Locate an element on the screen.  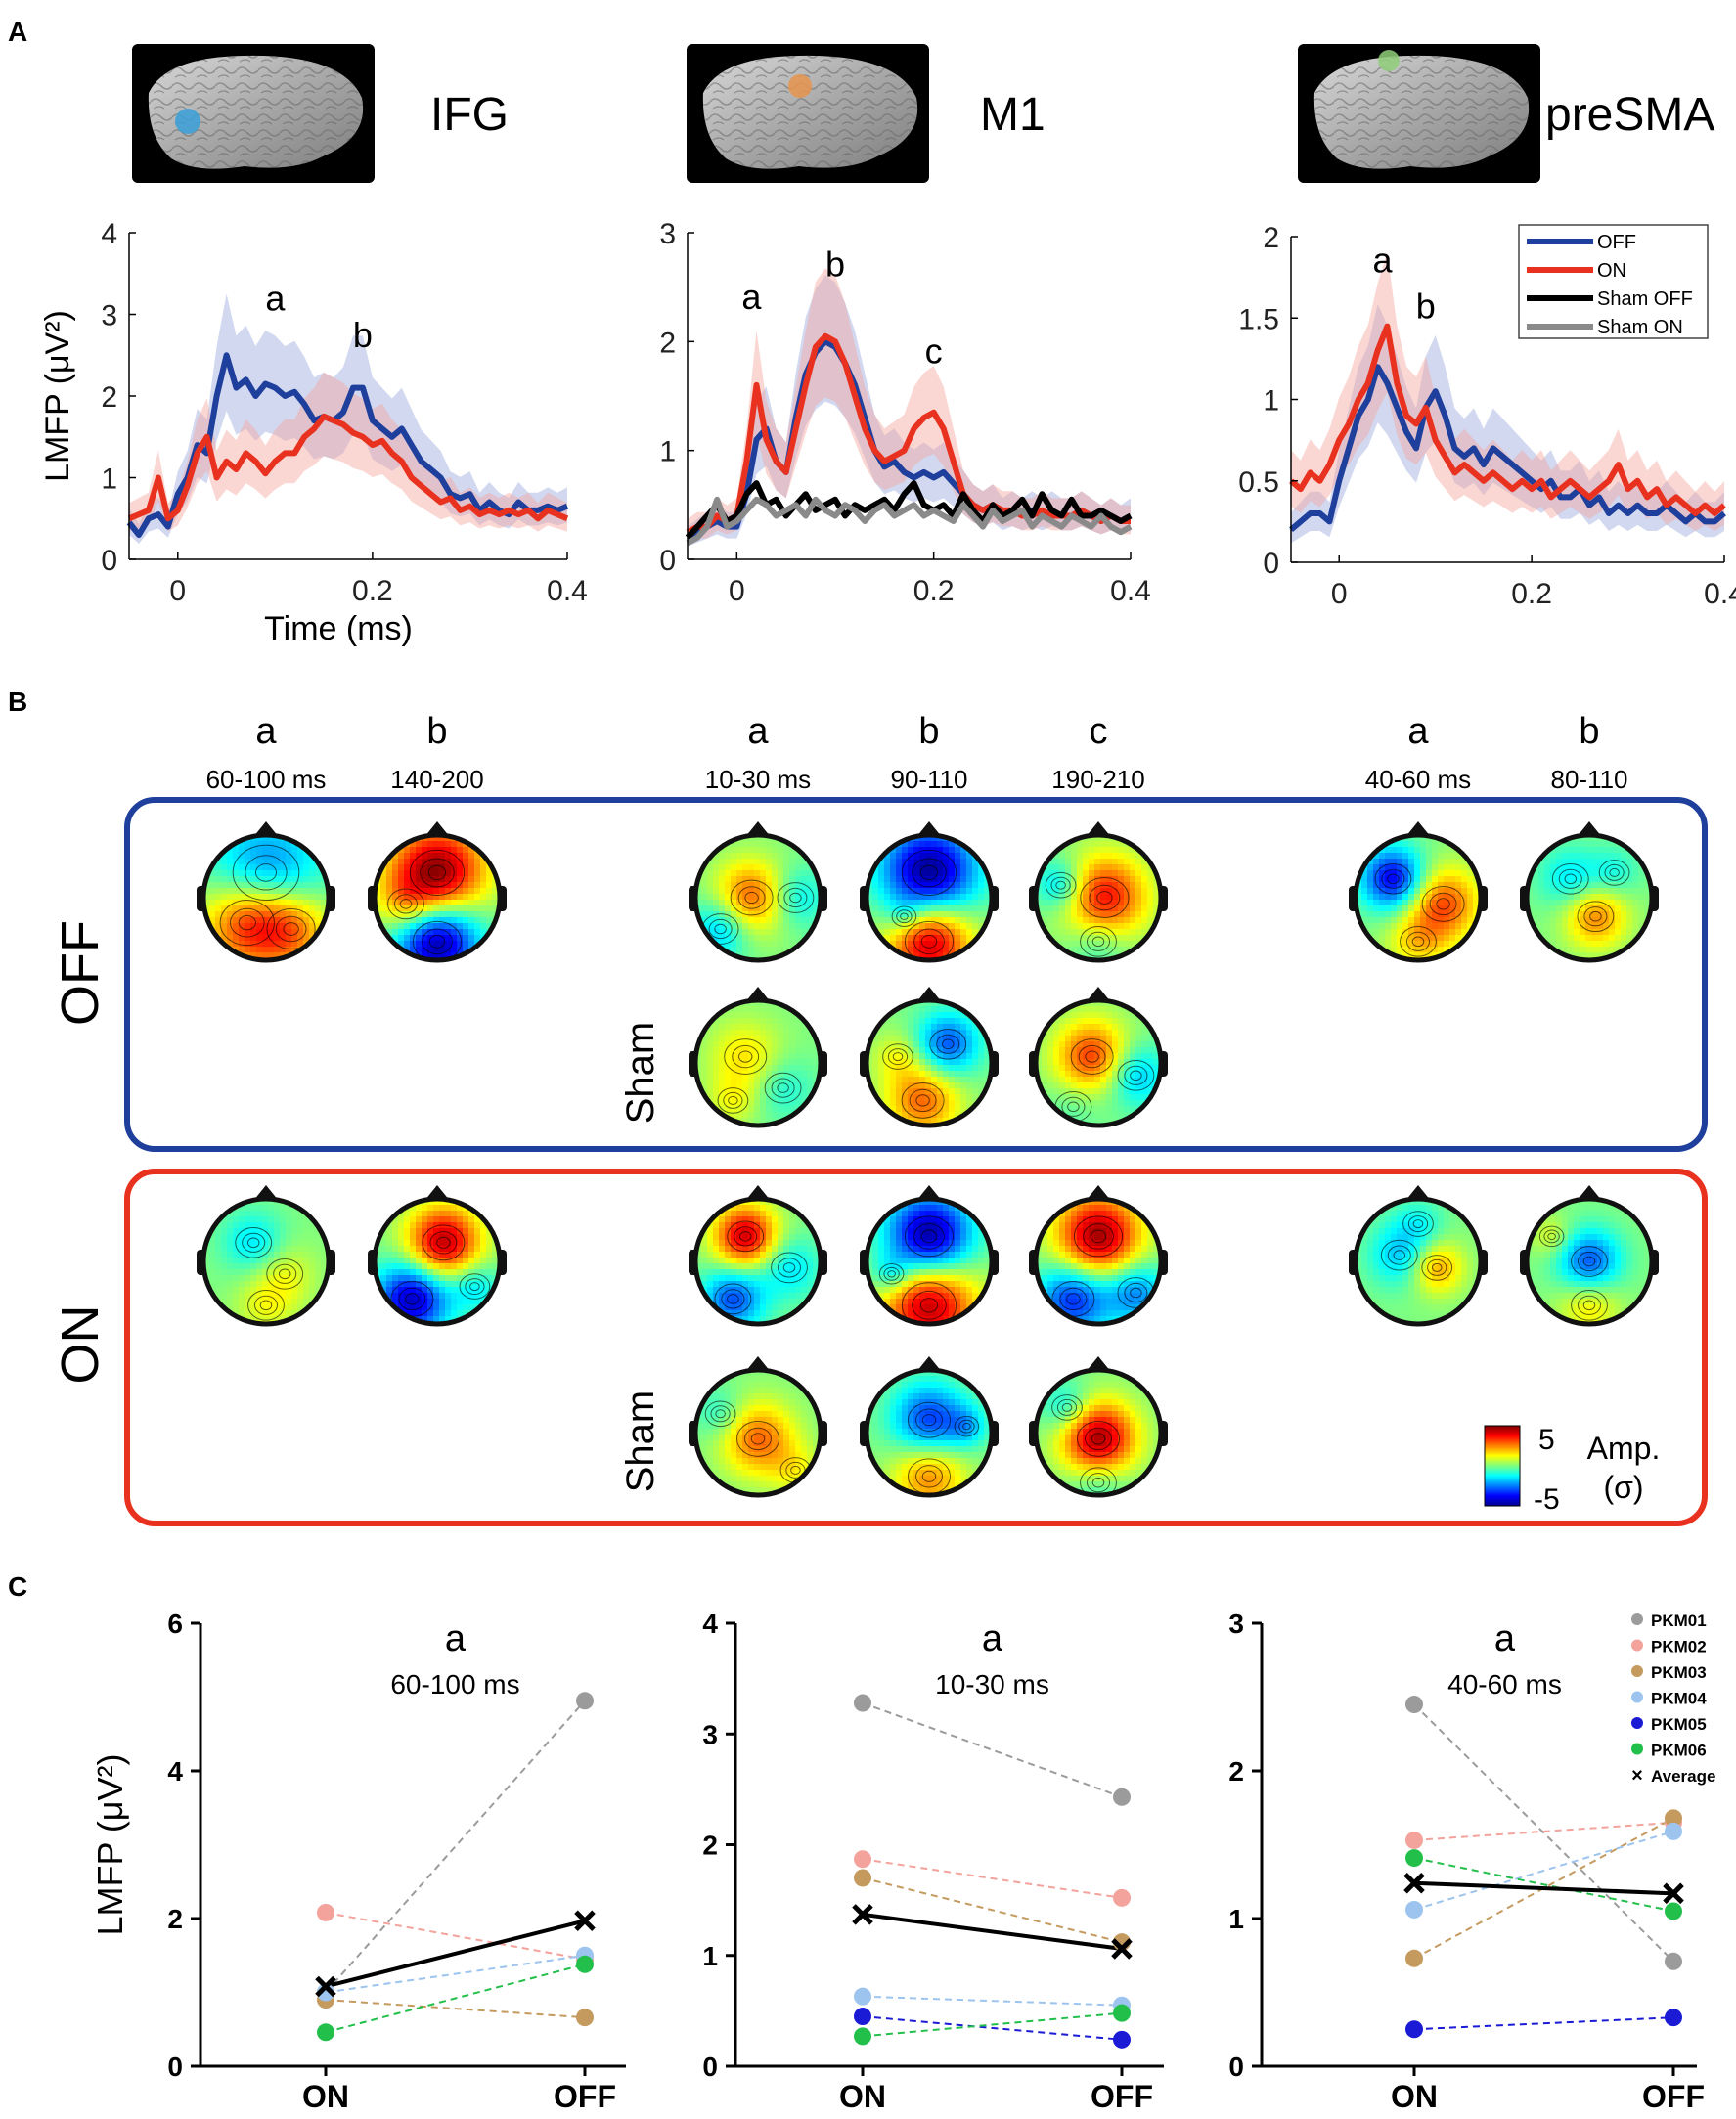
peak-annotation: c is located at coordinates (934, 351).